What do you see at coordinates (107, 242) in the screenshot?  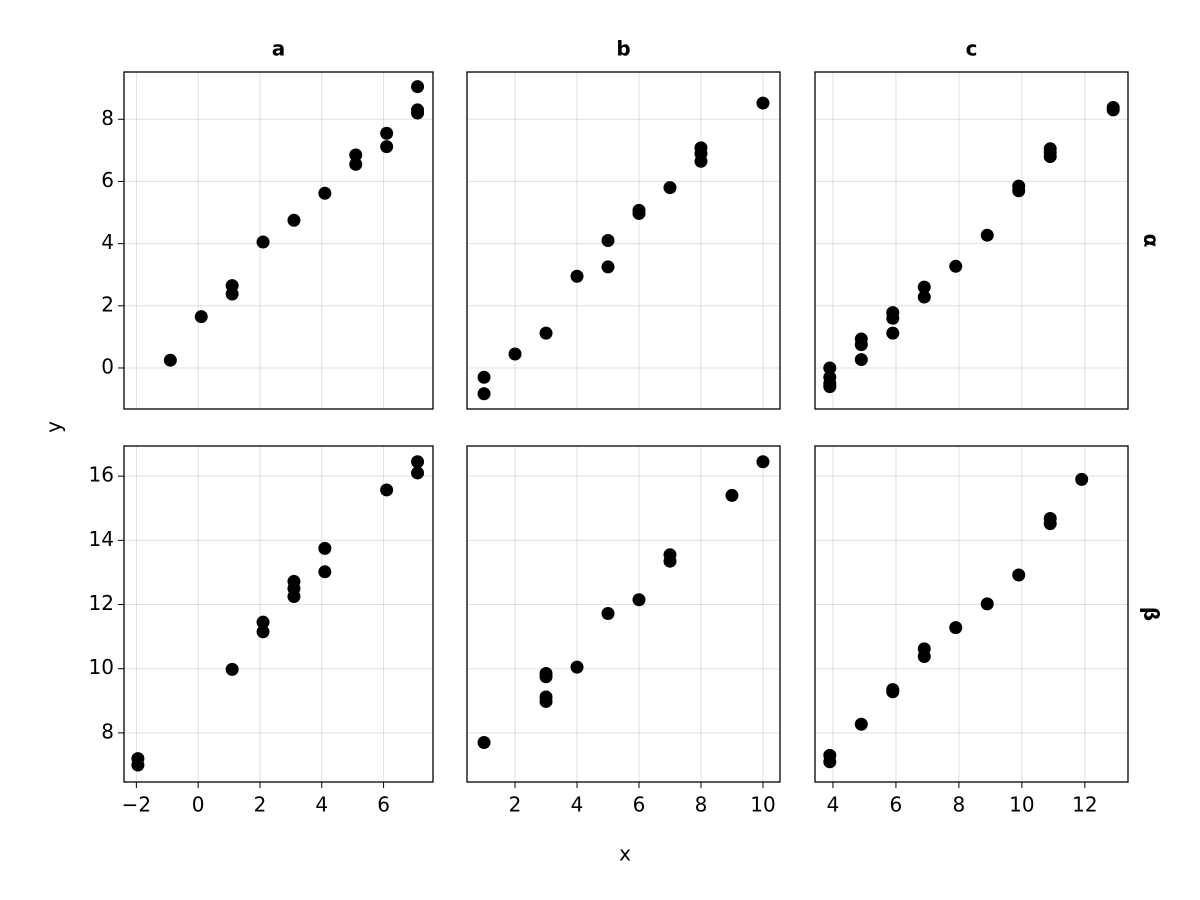 I see `y-tick-label: 4` at bounding box center [107, 242].